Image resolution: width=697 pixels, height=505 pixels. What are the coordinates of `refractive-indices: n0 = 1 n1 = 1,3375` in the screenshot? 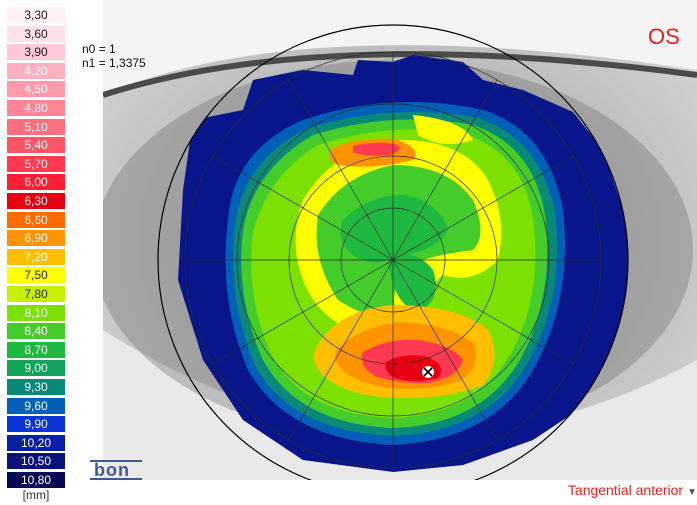 It's located at (114, 56).